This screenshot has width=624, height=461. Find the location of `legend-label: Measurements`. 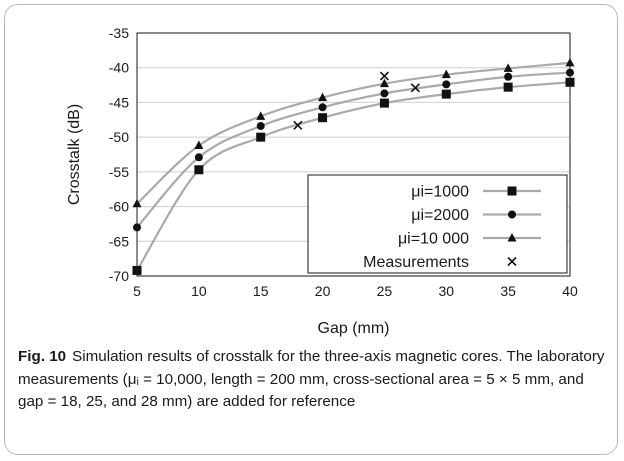

legend-label: Measurements is located at coordinates (416, 262).